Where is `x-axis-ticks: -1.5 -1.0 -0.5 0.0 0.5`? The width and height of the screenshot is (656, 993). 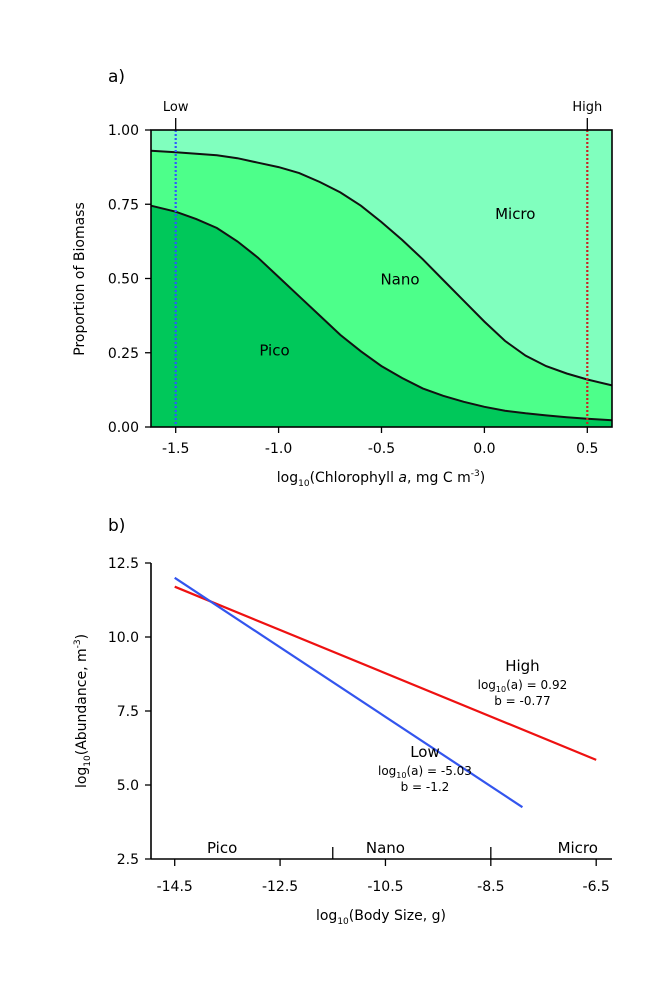
x-axis-ticks: -1.5 -1.0 -0.5 0.0 0.5 is located at coordinates (380, 442).